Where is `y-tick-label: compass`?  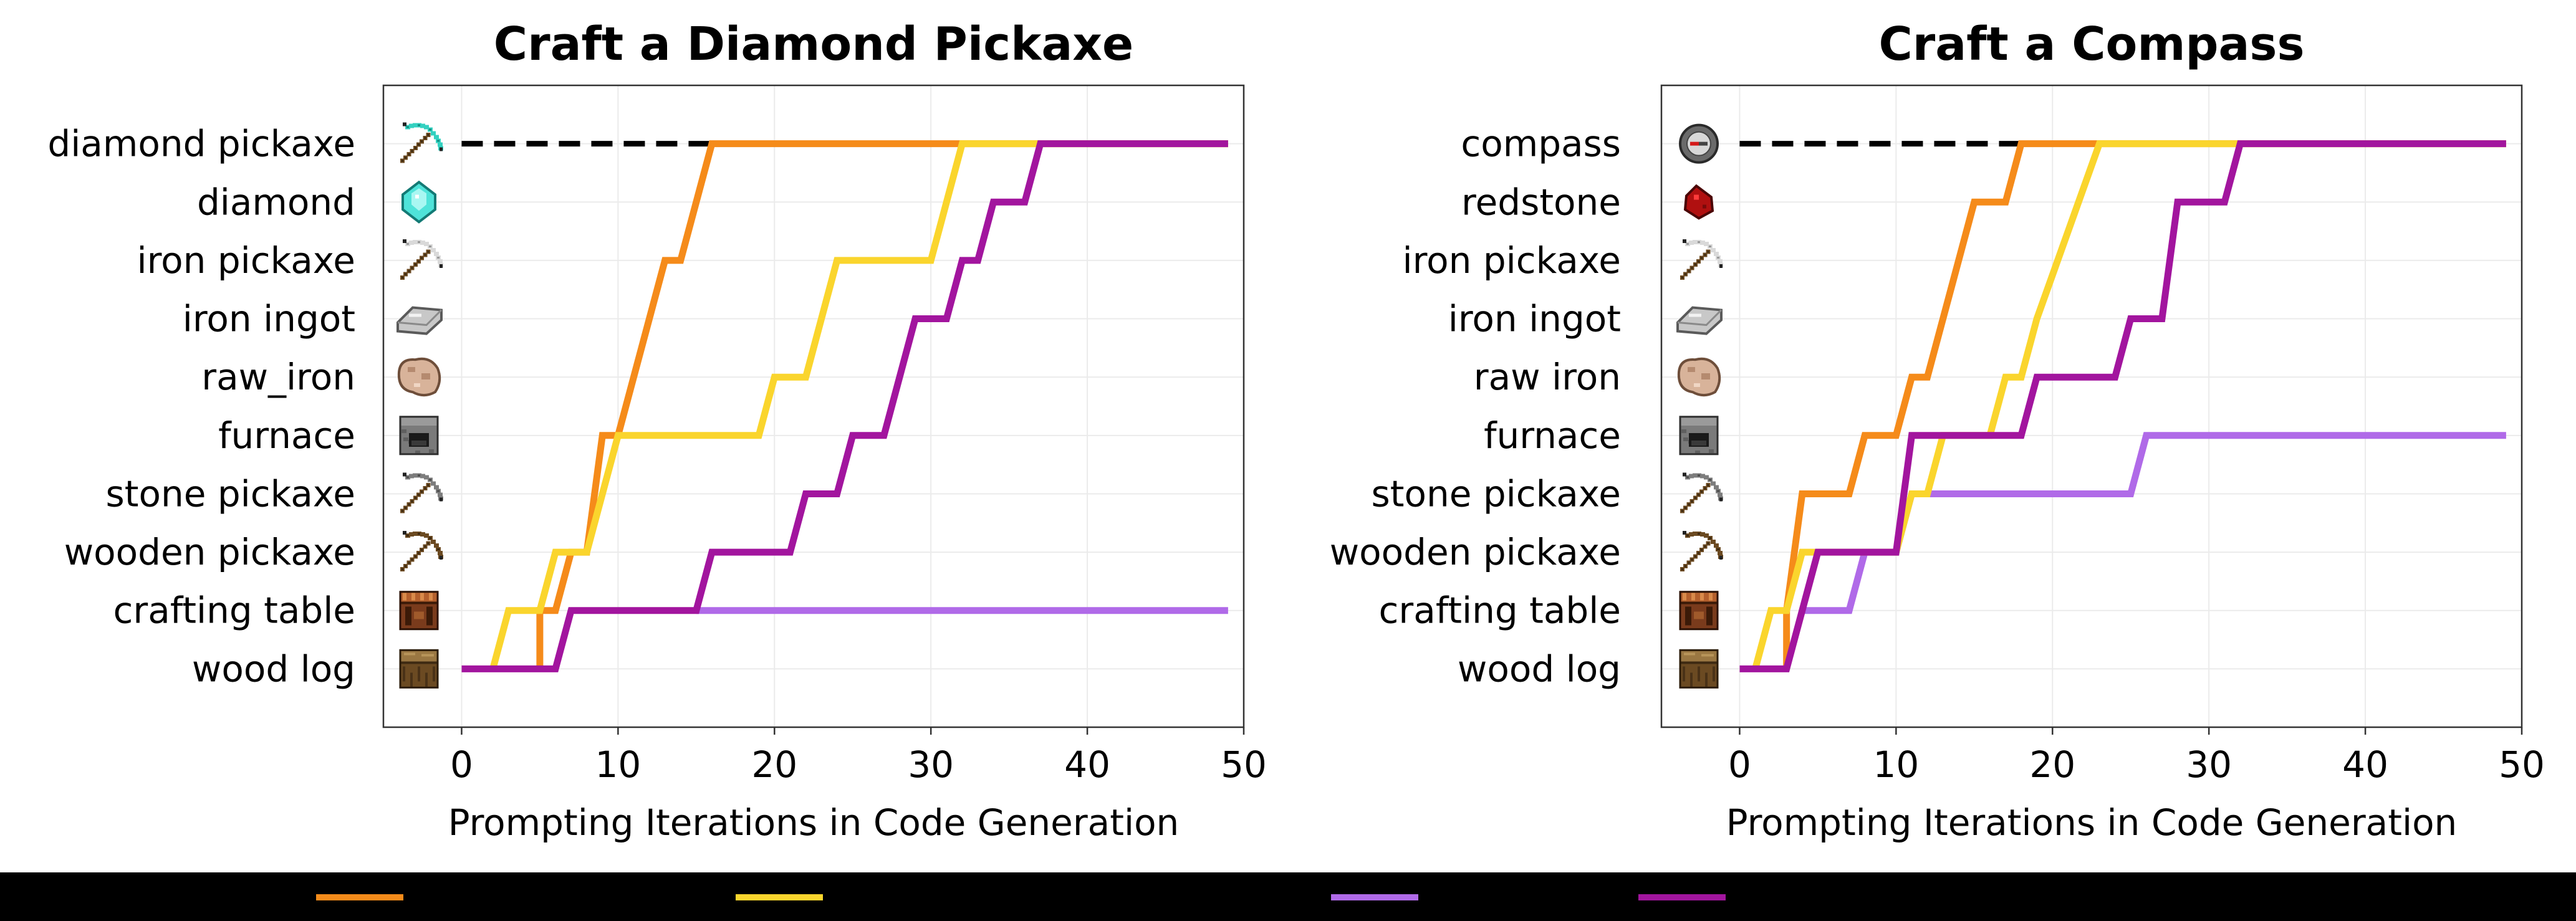
y-tick-label: compass is located at coordinates (1541, 144).